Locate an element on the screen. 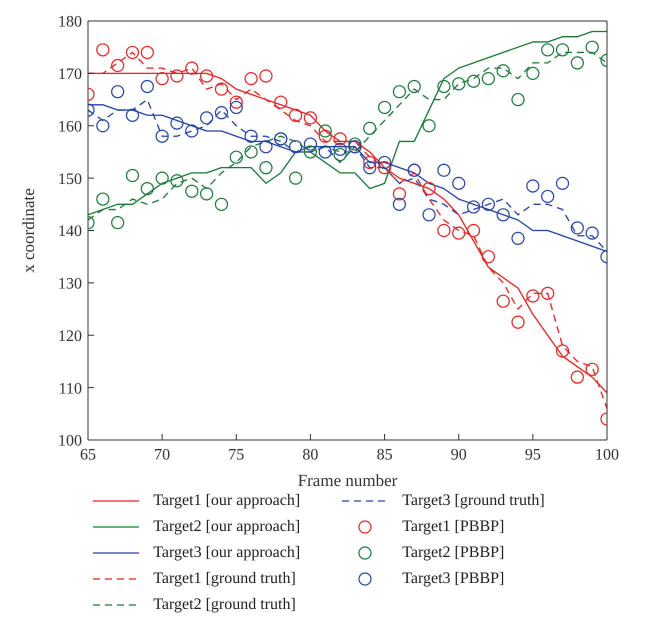  y-tick-label: 150 is located at coordinates (70, 179).